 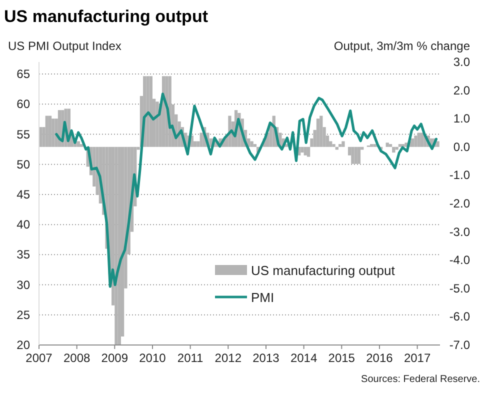 What do you see at coordinates (228, 358) in the screenshot?
I see `x-tick-label: 2012` at bounding box center [228, 358].